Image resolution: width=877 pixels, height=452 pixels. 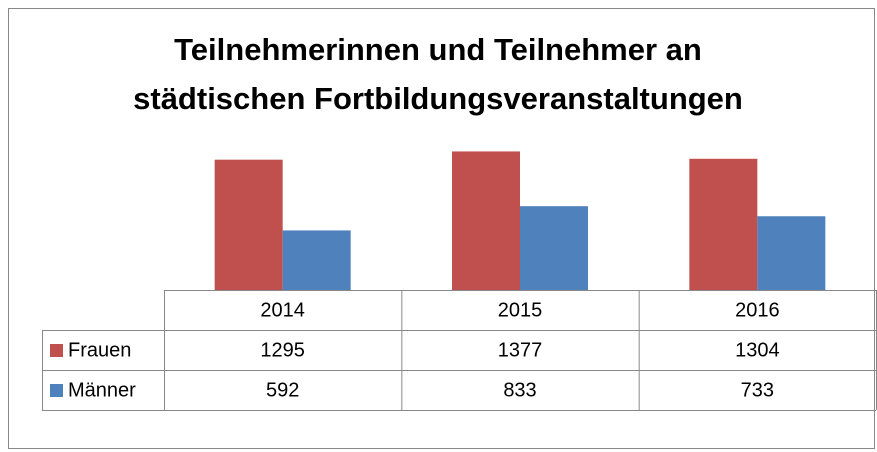 I want to click on x-tick-label: 2016, so click(x=757, y=310).